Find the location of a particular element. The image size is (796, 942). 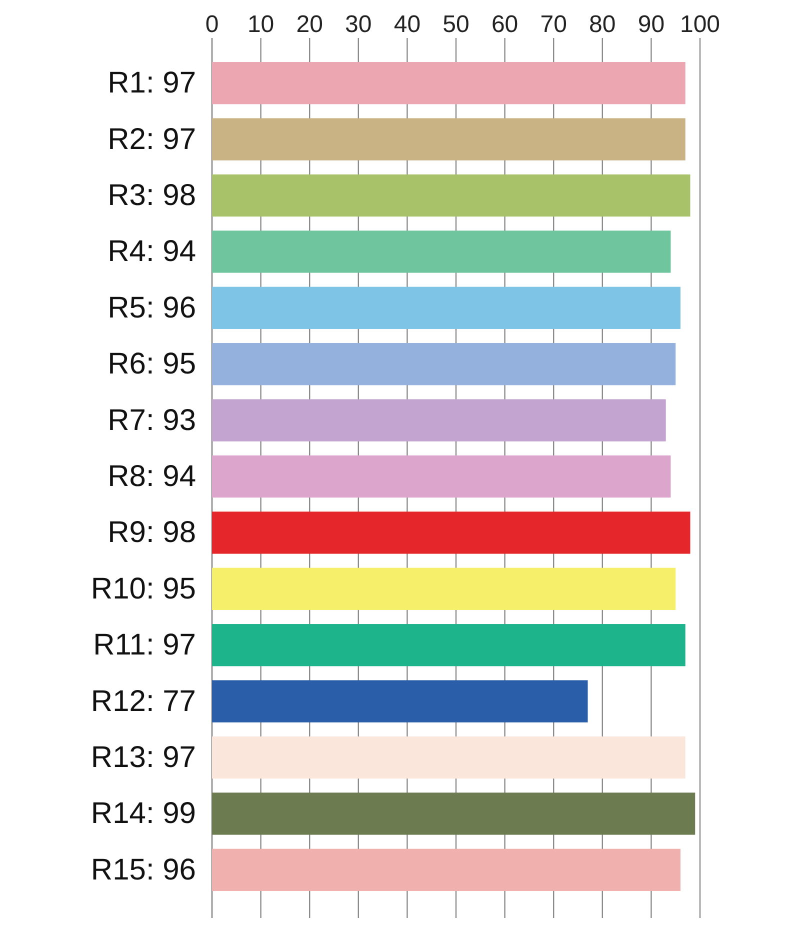

x-tick-label: 100 is located at coordinates (700, 24).